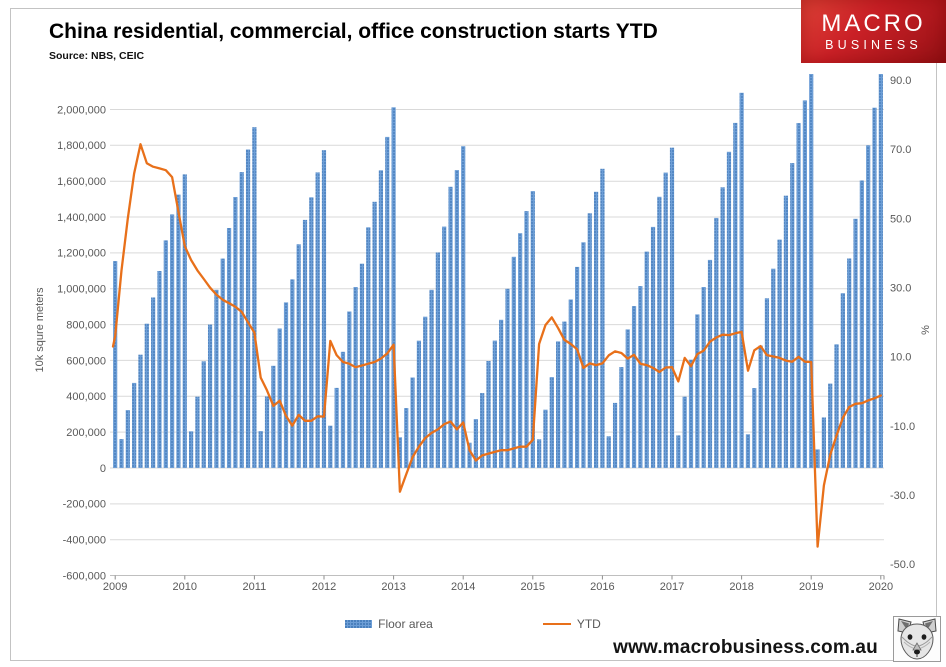 The image size is (946, 667). What do you see at coordinates (900, 150) in the screenshot?
I see `axis-label: 70.0` at bounding box center [900, 150].